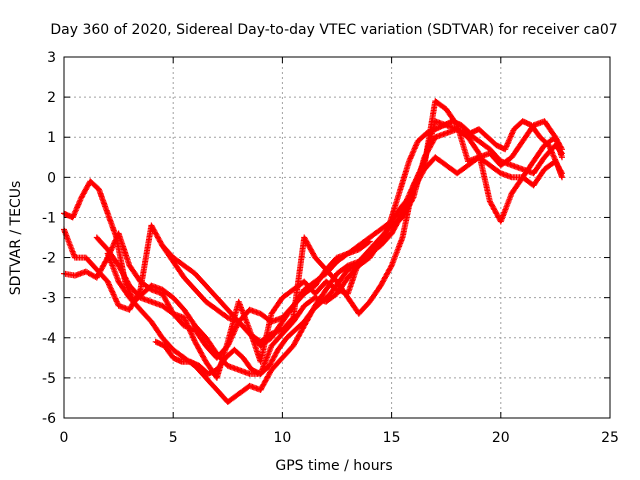 This screenshot has height=480, width=640. I want to click on series-markers, so click(266, 293).